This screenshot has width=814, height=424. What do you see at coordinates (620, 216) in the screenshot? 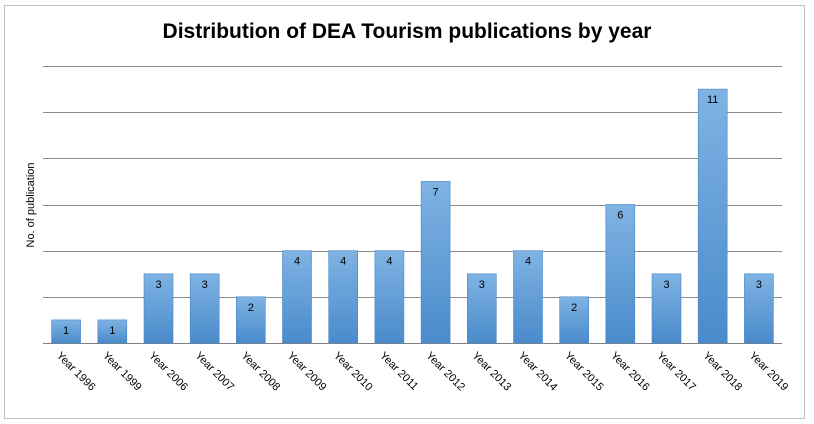
I see `data-label: 6` at bounding box center [620, 216].